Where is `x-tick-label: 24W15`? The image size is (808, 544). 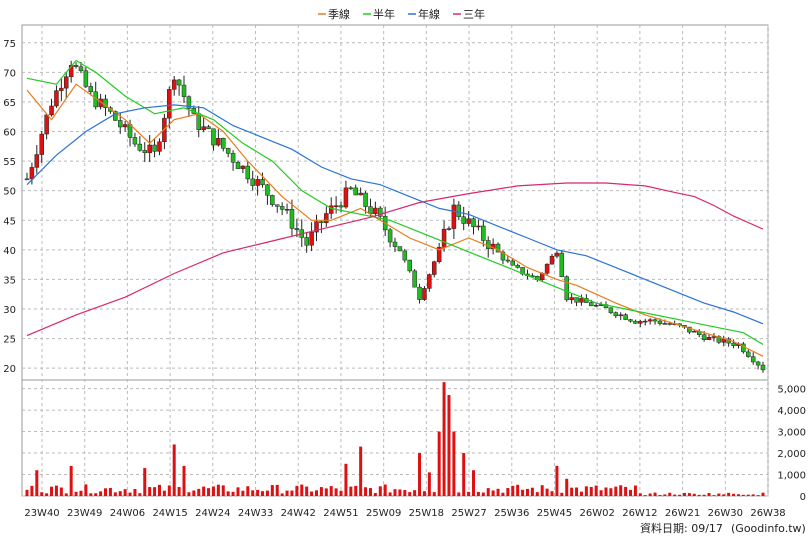
x-tick-label: 24W15 is located at coordinates (169, 513).